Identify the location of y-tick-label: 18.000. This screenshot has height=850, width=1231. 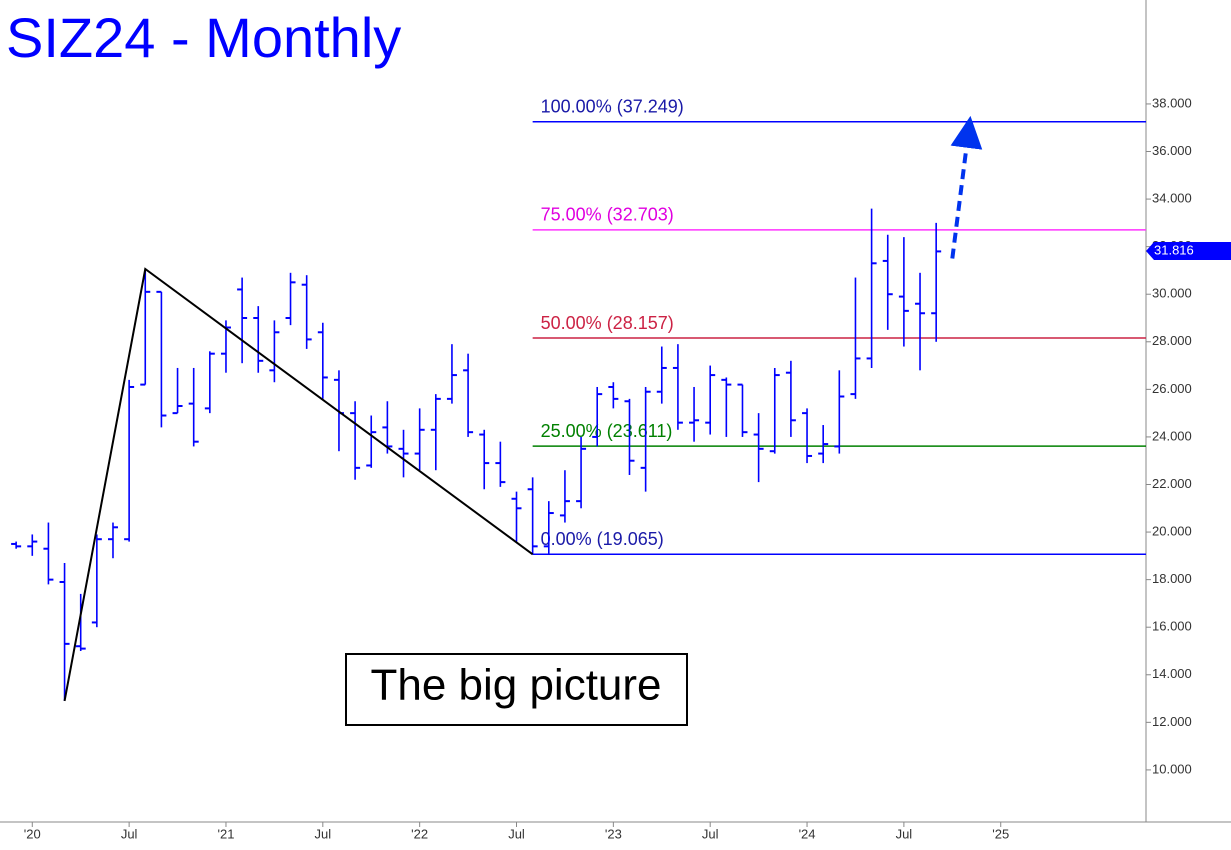
(1172, 578).